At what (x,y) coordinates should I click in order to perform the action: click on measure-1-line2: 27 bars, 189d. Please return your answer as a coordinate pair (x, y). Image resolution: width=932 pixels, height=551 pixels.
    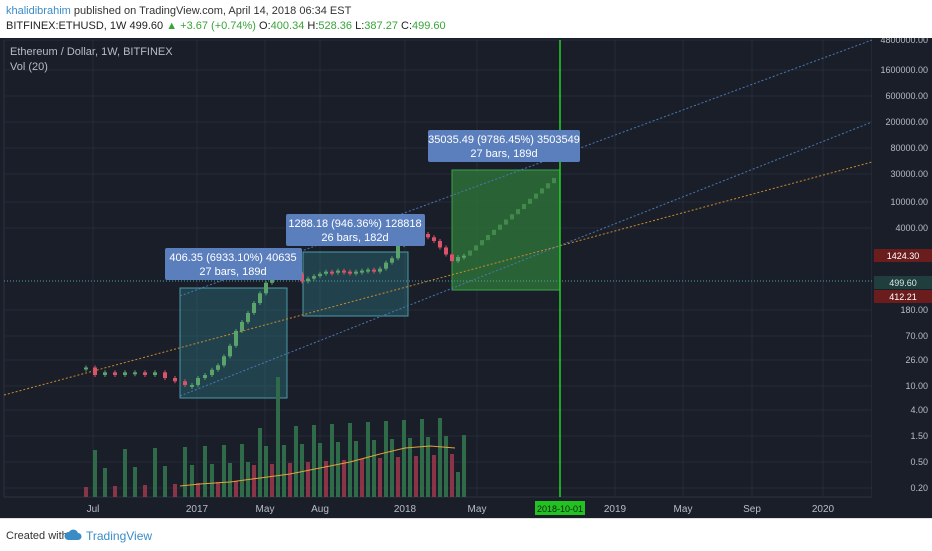
    Looking at the image, I should click on (232, 272).